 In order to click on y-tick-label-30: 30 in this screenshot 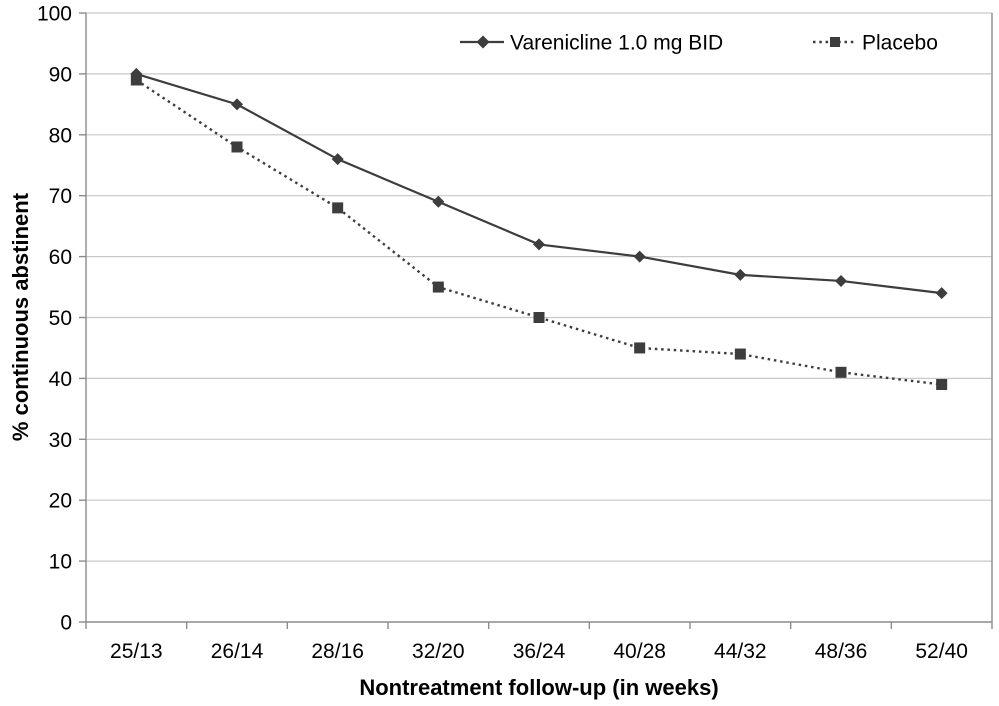, I will do `click(60, 440)`.